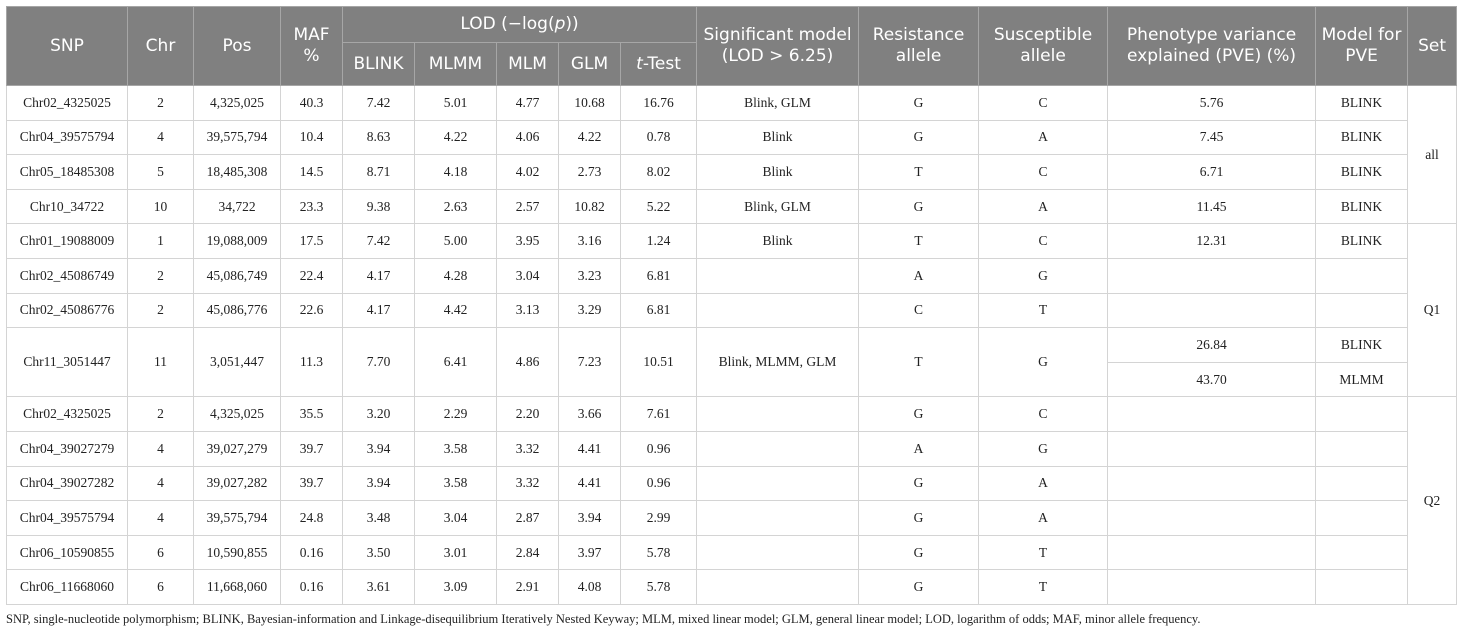 Image resolution: width=1460 pixels, height=635 pixels. What do you see at coordinates (589, 275) in the screenshot?
I see `lod-cell: 3.23` at bounding box center [589, 275].